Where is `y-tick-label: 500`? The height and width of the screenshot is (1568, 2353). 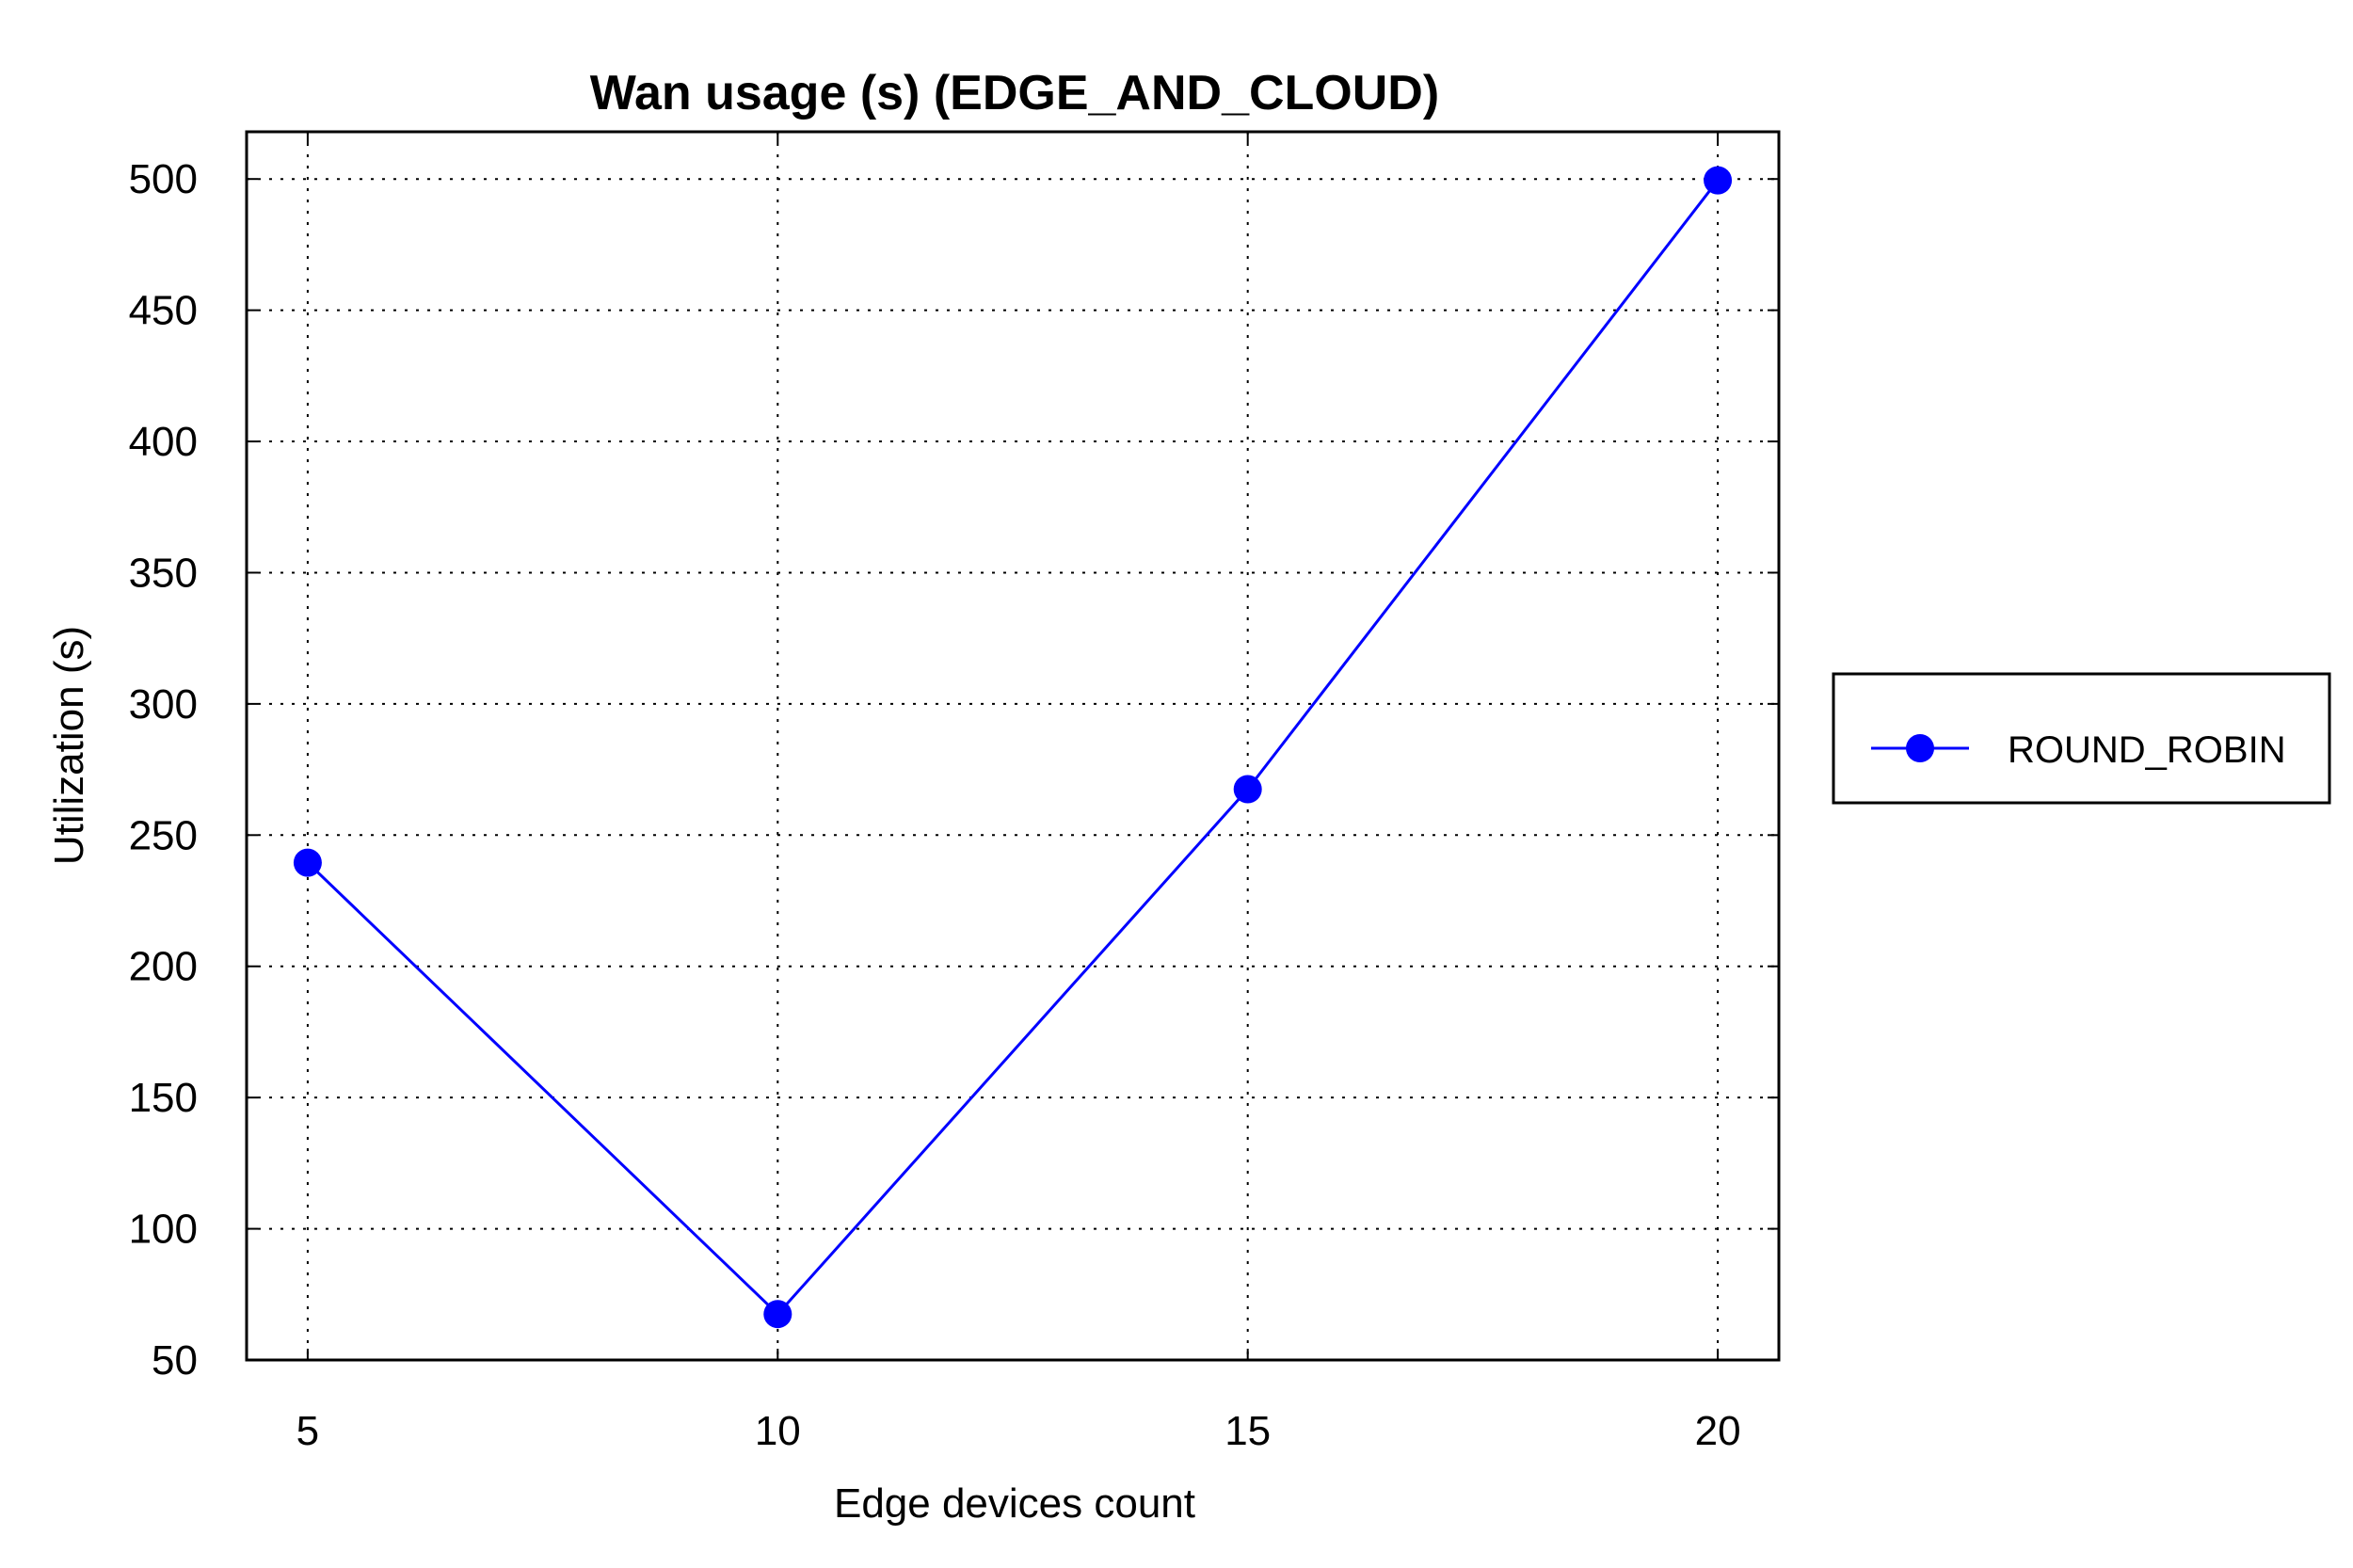 y-tick-label: 500 is located at coordinates (163, 179).